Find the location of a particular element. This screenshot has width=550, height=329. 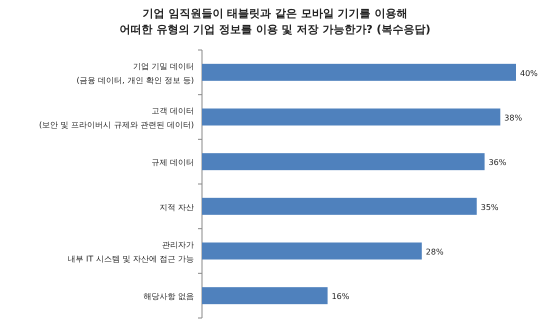

data-label: 16% is located at coordinates (341, 297).